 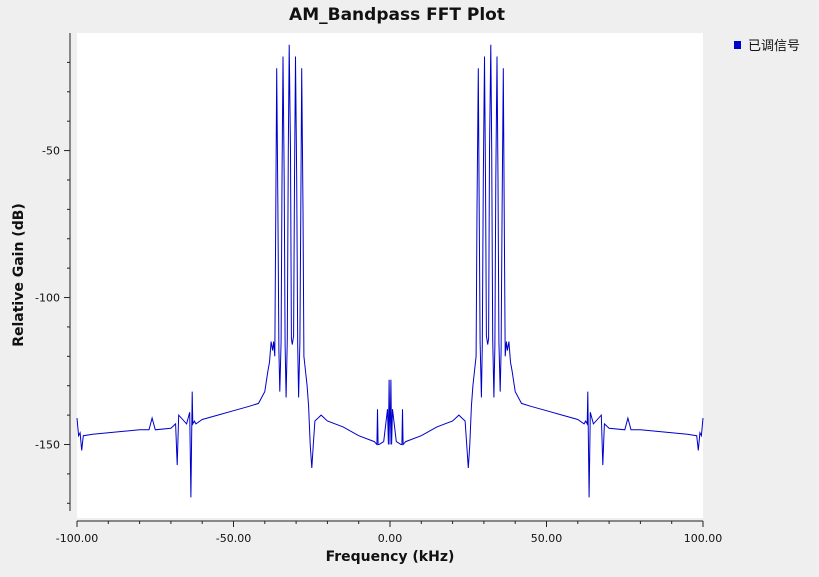 I want to click on chart-title: AM_Bandpass FFT Plot, so click(x=397, y=15).